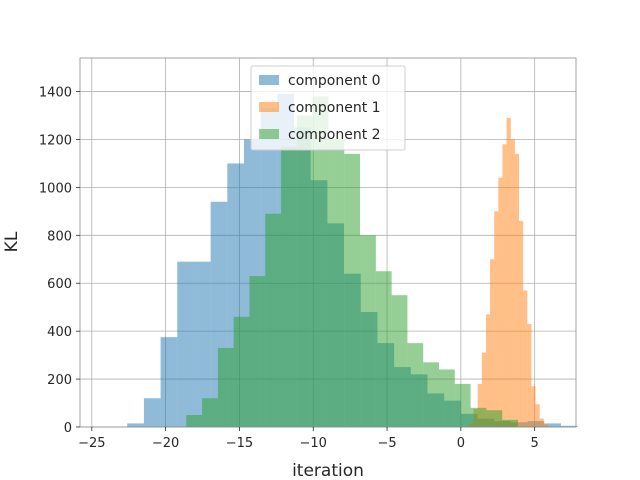  I want to click on x-tick-label: 5, so click(535, 443).